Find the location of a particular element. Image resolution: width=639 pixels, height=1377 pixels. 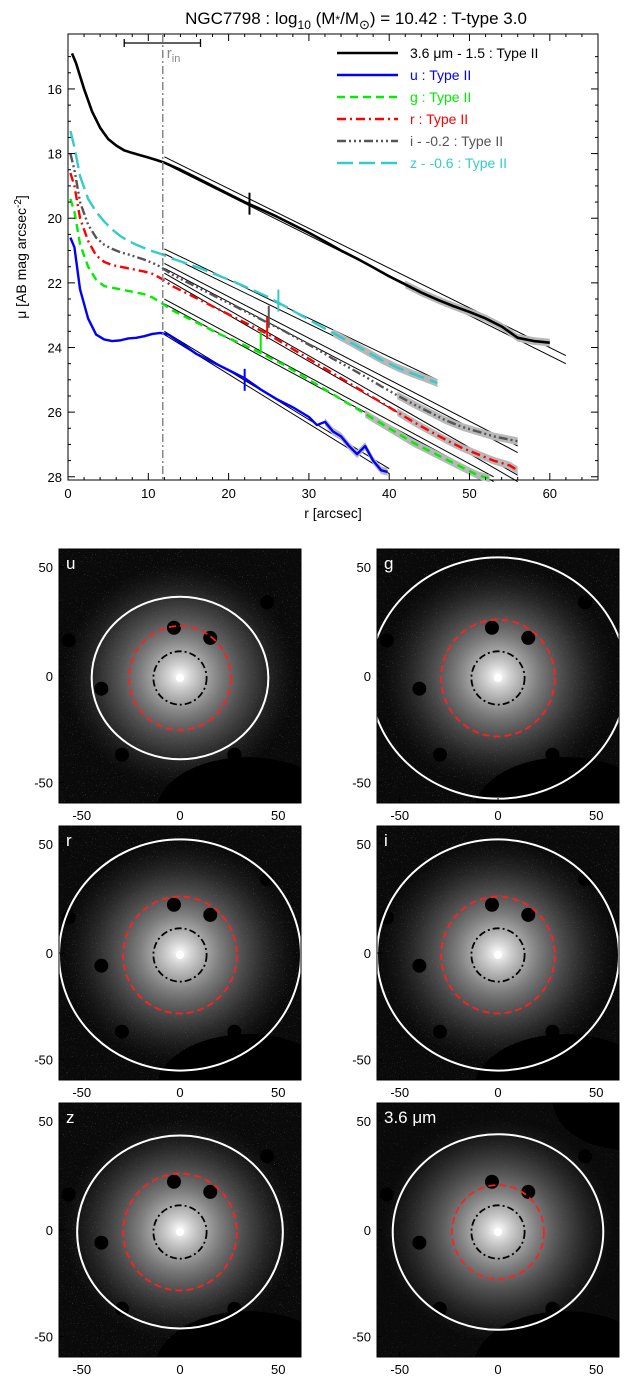

panel-5: z -50 0 50 50 0 -50 is located at coordinates (168, 1239).